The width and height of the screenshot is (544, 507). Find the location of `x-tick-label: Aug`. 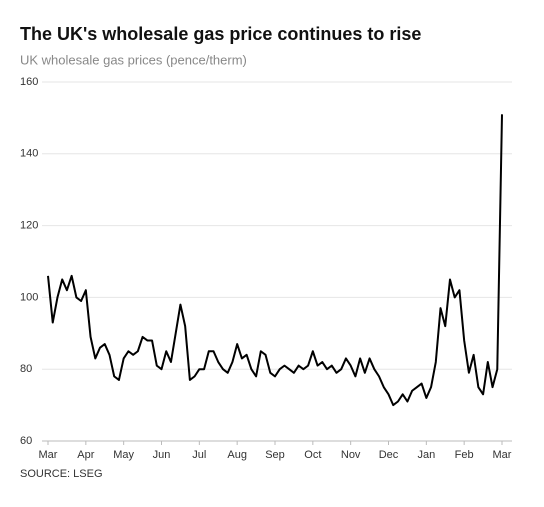

x-tick-label: Aug is located at coordinates (237, 455).